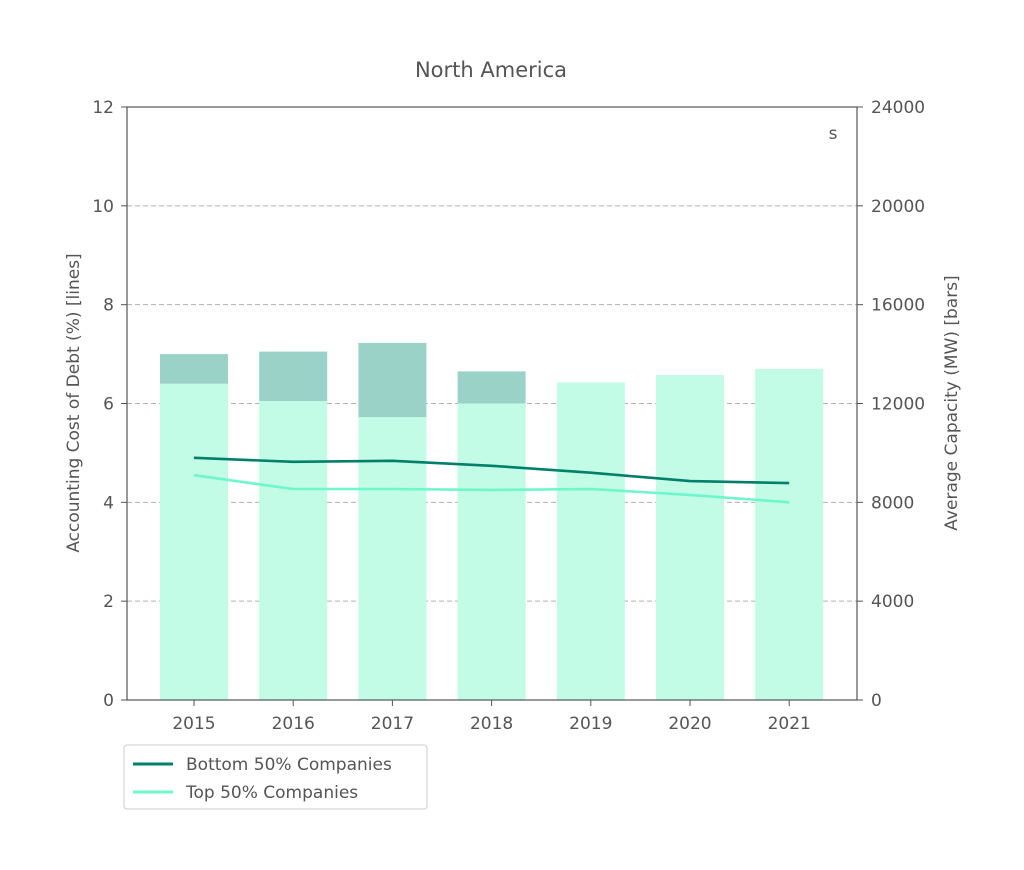  Describe the element at coordinates (193, 724) in the screenshot. I see `x-tick-label: 2015` at that location.